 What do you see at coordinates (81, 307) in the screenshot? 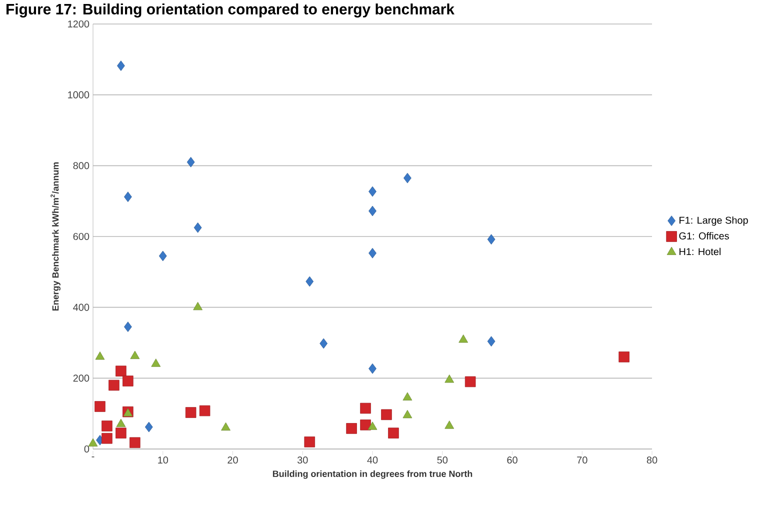
I see `y-tick-label: 400` at bounding box center [81, 307].